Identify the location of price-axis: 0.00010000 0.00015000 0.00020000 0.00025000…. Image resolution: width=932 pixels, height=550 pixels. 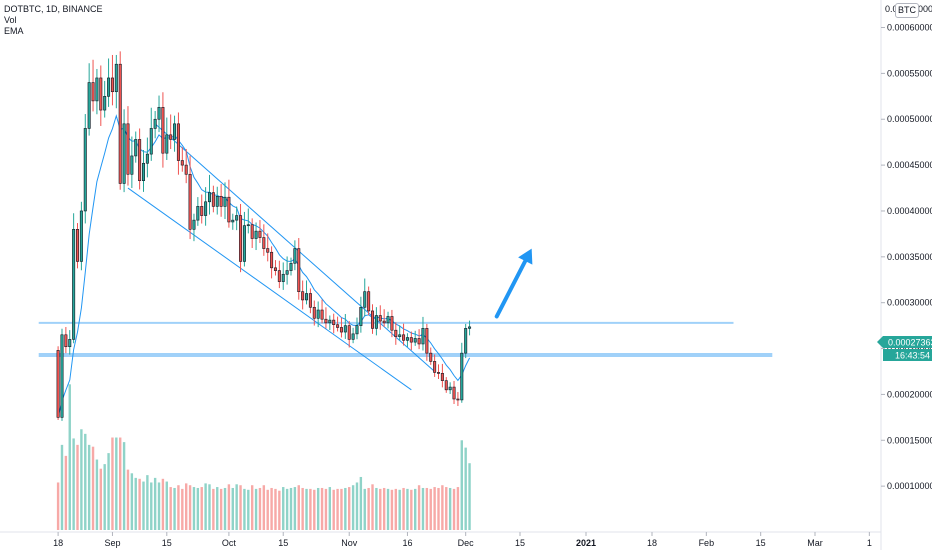
(906, 257).